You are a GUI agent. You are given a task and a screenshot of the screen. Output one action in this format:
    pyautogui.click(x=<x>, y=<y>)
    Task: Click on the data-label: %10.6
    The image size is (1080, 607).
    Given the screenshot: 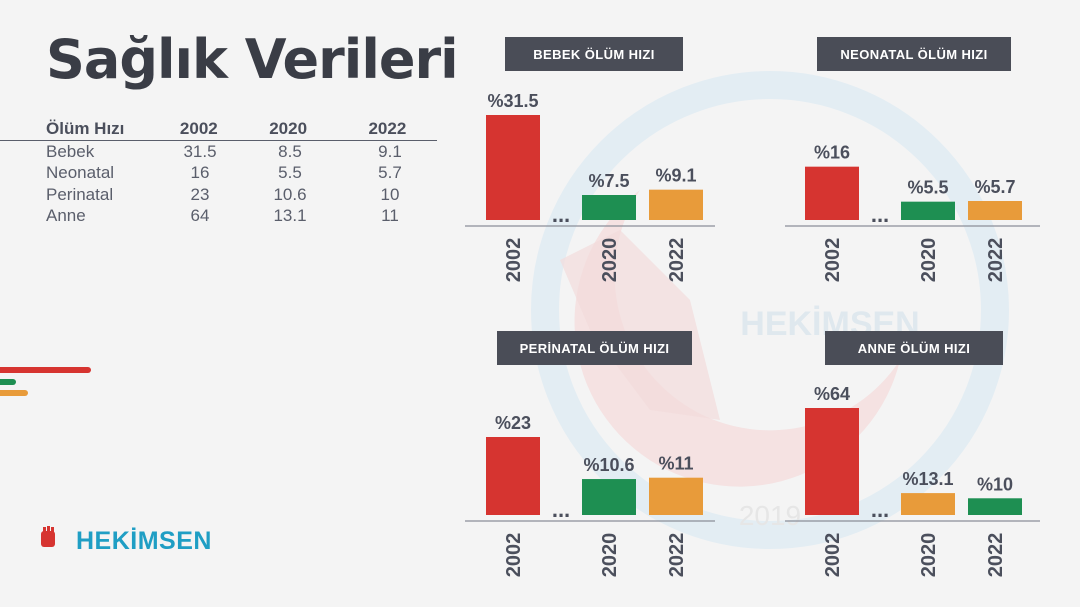 What is the action you would take?
    pyautogui.click(x=608, y=465)
    